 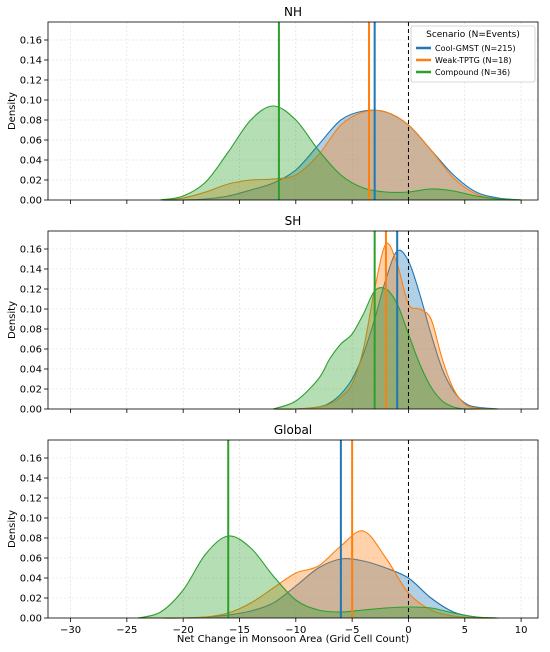 I want to click on legend-entry-label: Weak-TPTG (N=18), so click(x=473, y=60).